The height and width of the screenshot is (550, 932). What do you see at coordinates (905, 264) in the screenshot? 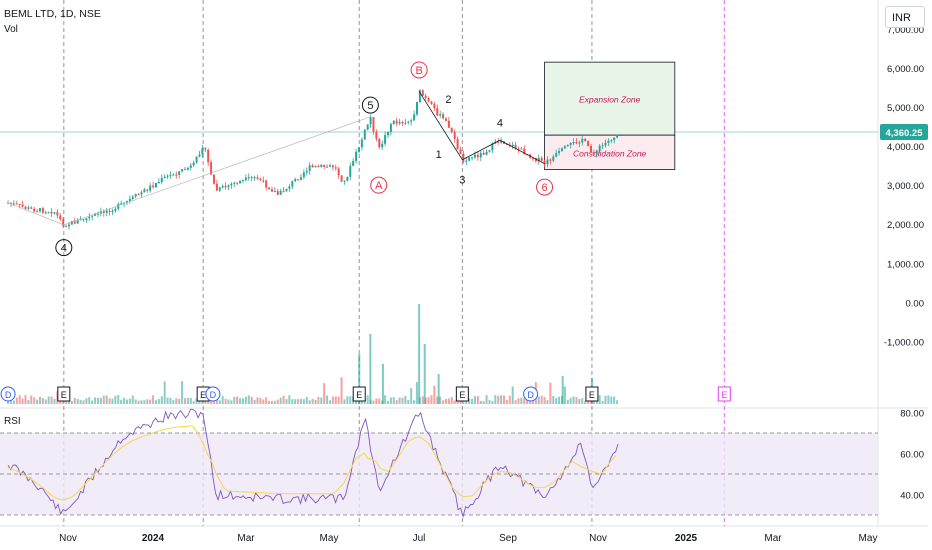
I see `y-tick-label: 1,000.00` at bounding box center [905, 264].